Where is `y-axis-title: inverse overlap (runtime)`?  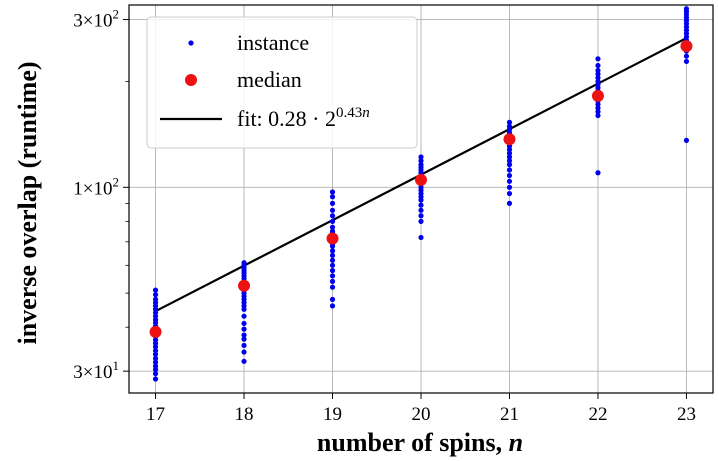
y-axis-title: inverse overlap (runtime) is located at coordinates (27, 202).